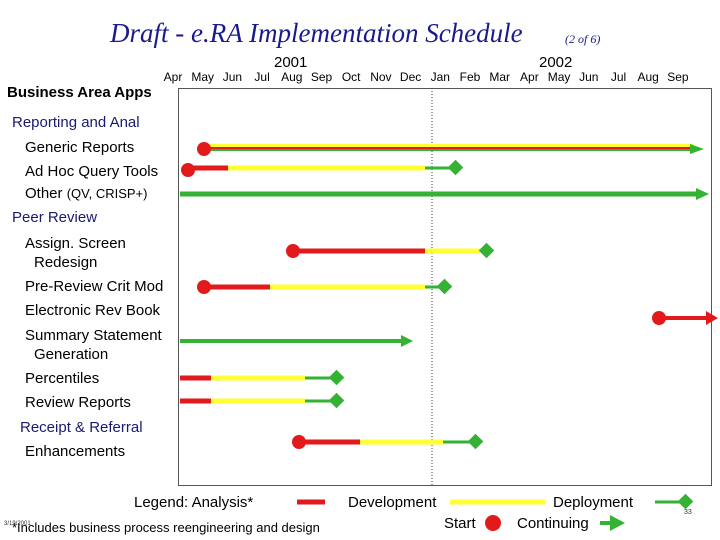 The height and width of the screenshot is (540, 720). Describe the element at coordinates (450, 149) in the screenshot. I see `bar-generic-reports` at that location.